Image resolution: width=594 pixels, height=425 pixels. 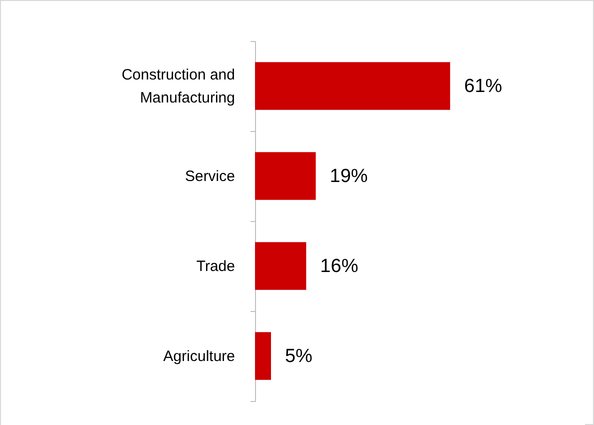 What do you see at coordinates (483, 86) in the screenshot?
I see `data-label: 61%` at bounding box center [483, 86].